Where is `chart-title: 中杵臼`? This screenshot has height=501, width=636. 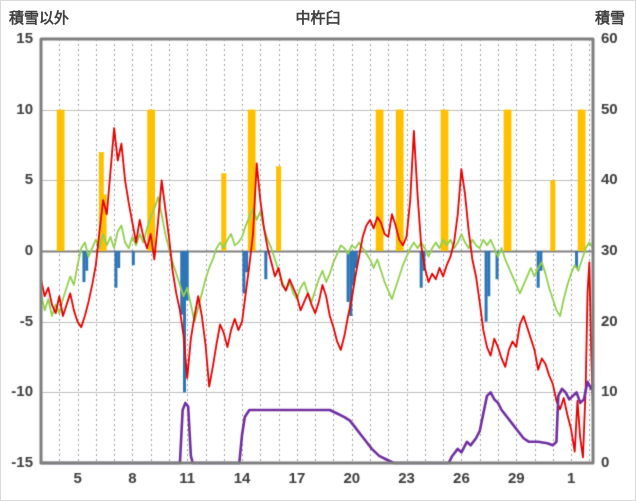 chart-title: 中杵臼 is located at coordinates (318, 18).